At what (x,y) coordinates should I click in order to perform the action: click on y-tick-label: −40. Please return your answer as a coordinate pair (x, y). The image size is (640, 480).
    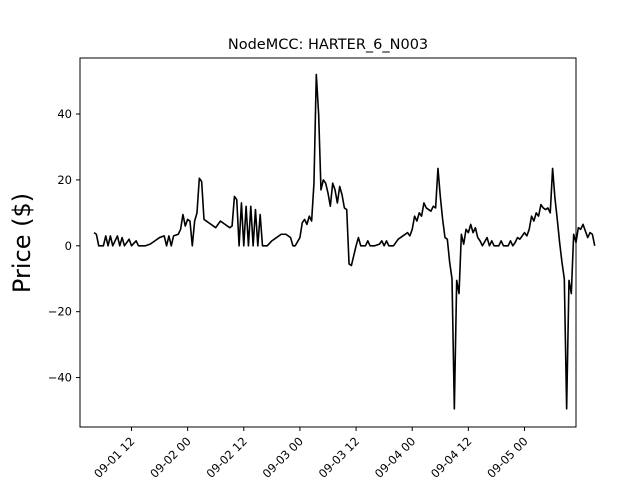
    Looking at the image, I should click on (60, 378).